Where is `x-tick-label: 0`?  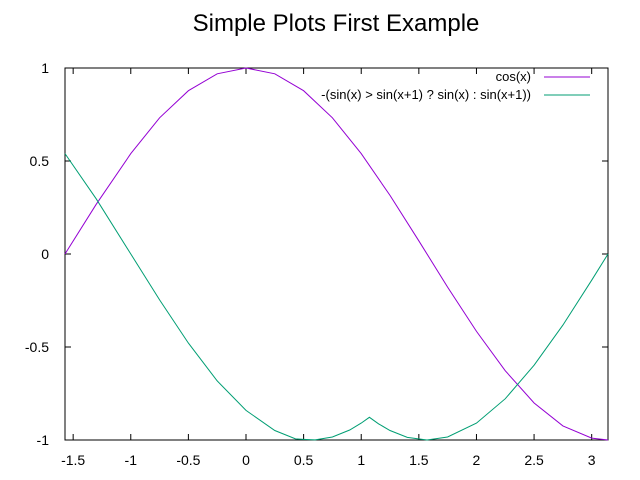
x-tick-label: 0 is located at coordinates (246, 460).